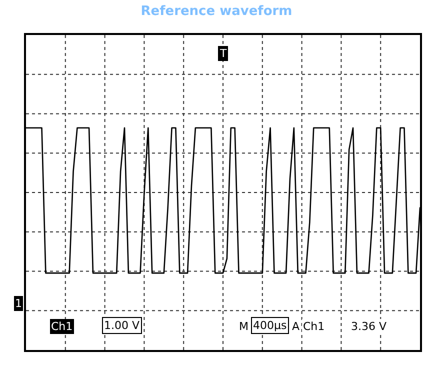  What do you see at coordinates (122, 325) in the screenshot?
I see `text: 1.00 V` at bounding box center [122, 325].